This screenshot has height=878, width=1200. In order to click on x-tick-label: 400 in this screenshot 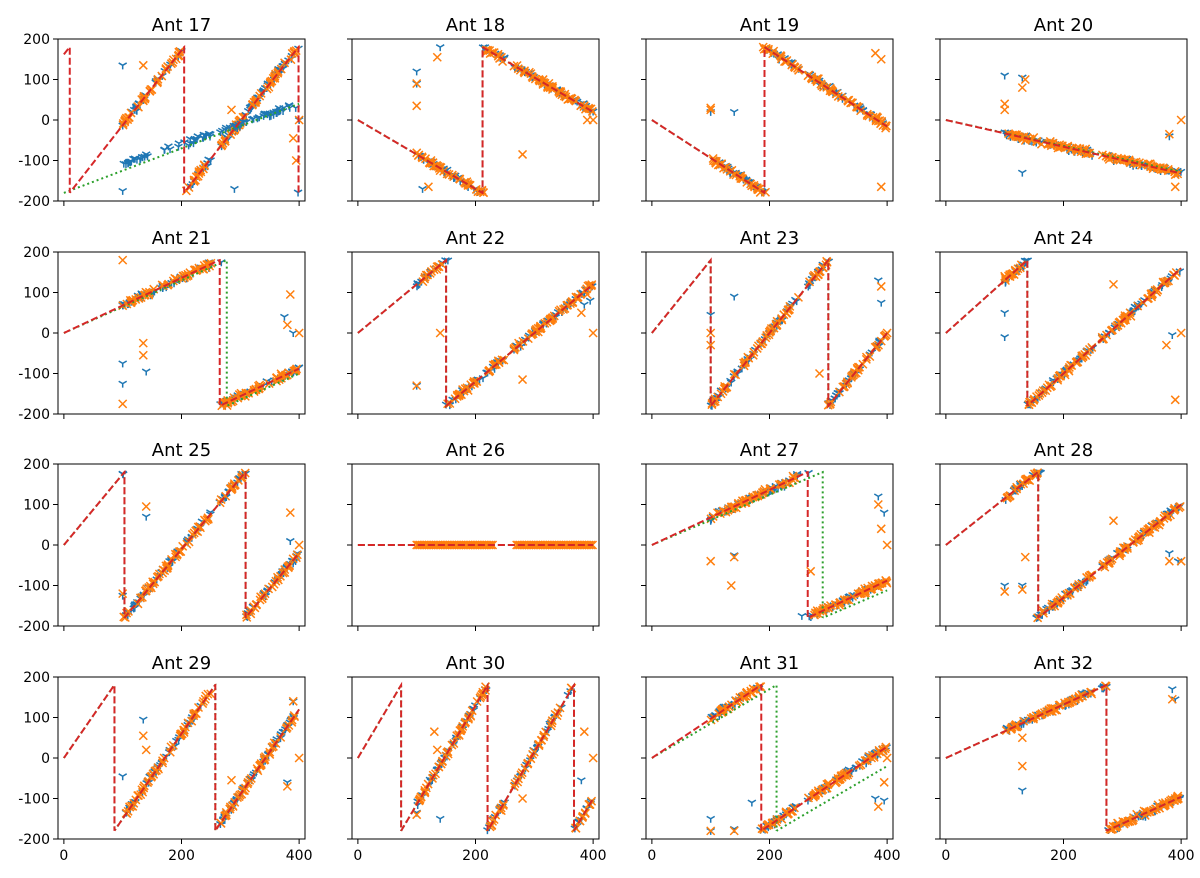, I will do `click(299, 856)`.